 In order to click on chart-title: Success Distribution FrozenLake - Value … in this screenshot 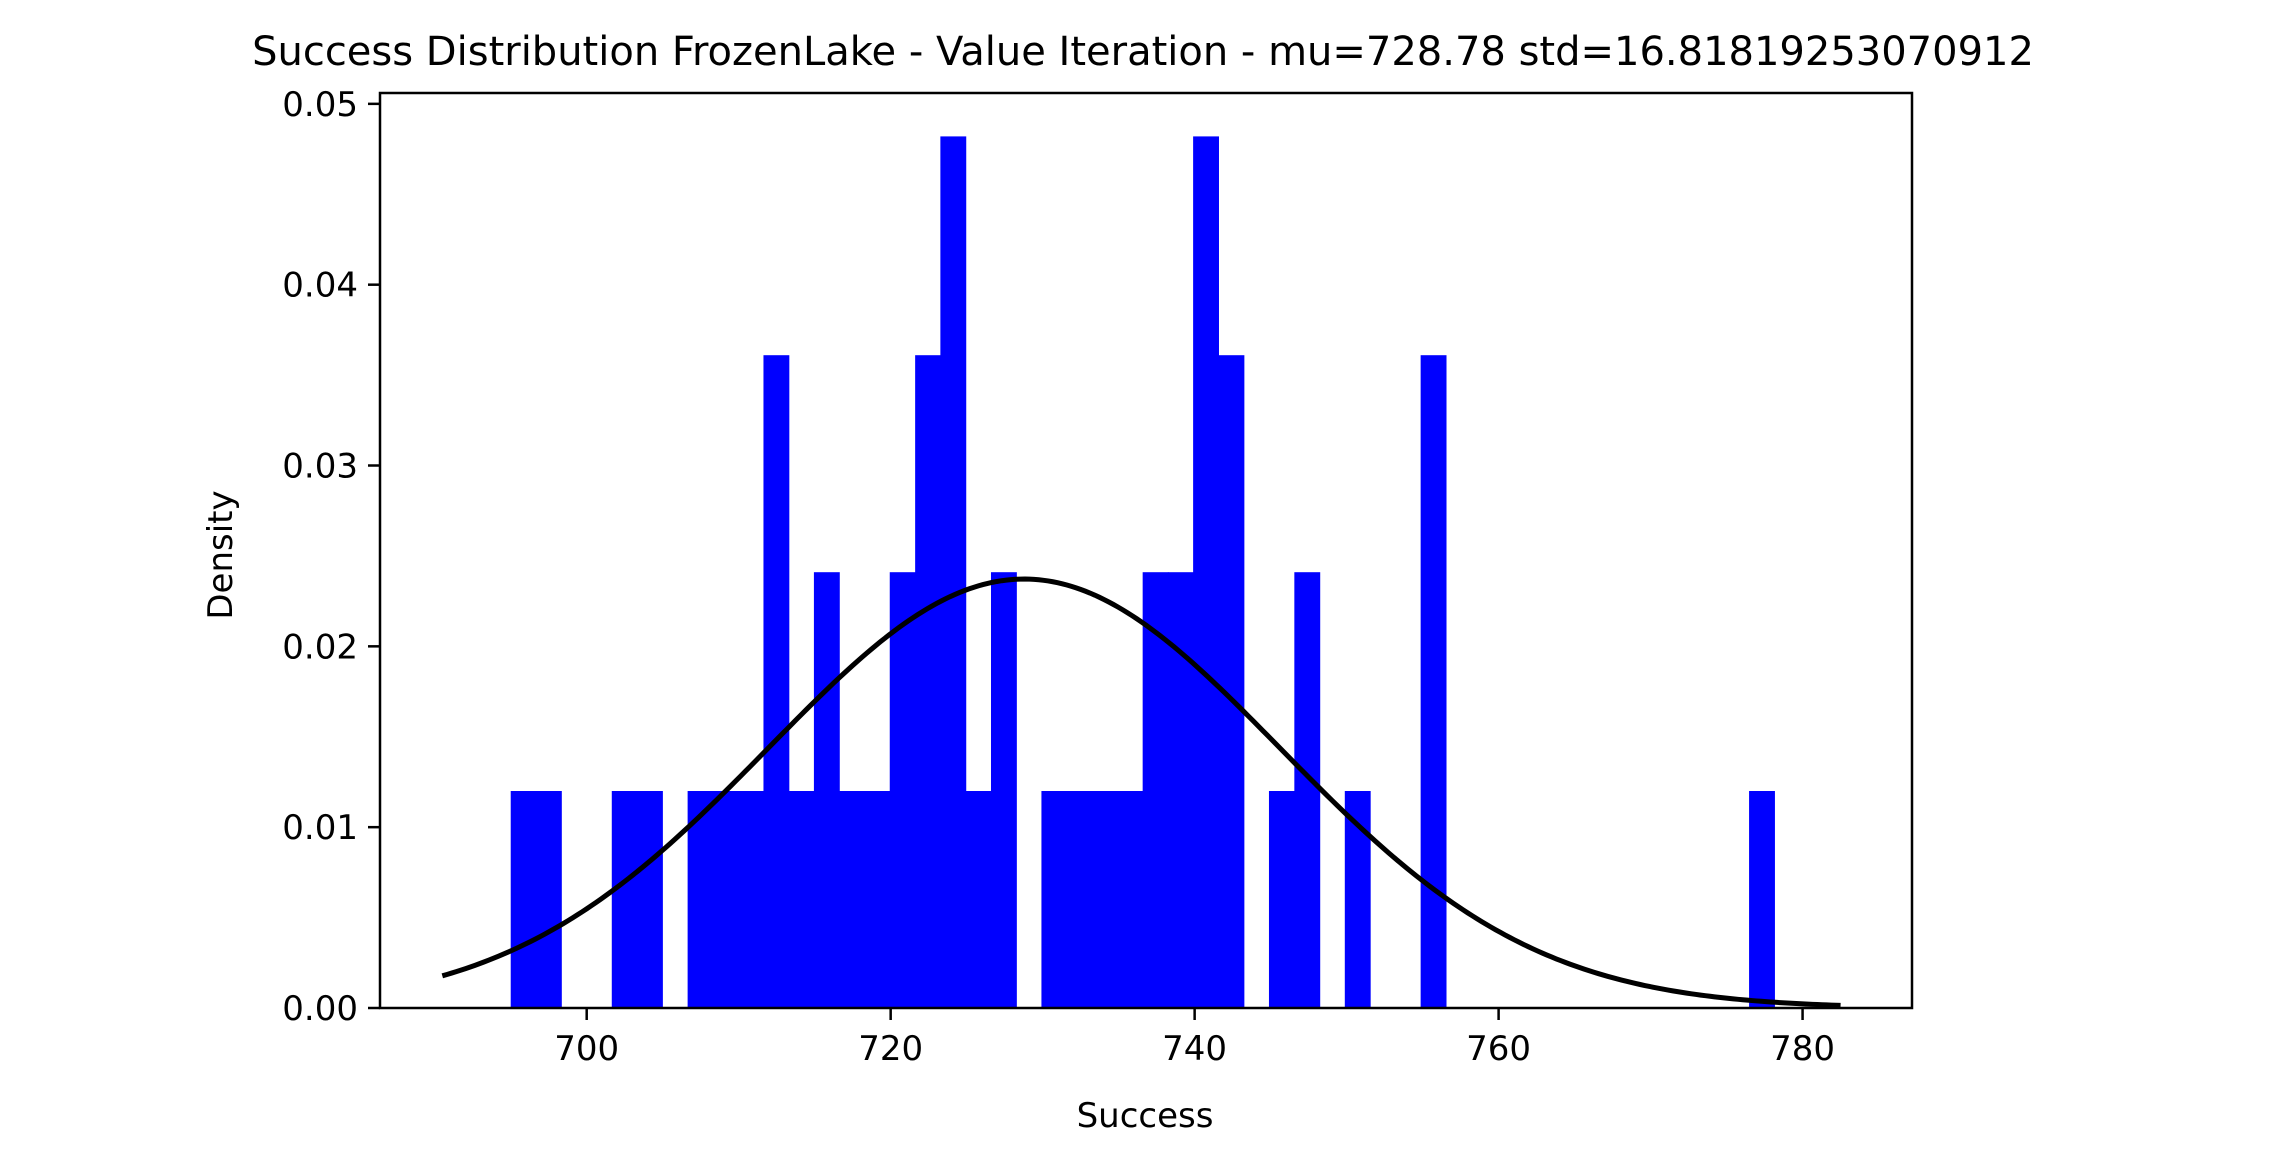, I will do `click(1143, 52)`.